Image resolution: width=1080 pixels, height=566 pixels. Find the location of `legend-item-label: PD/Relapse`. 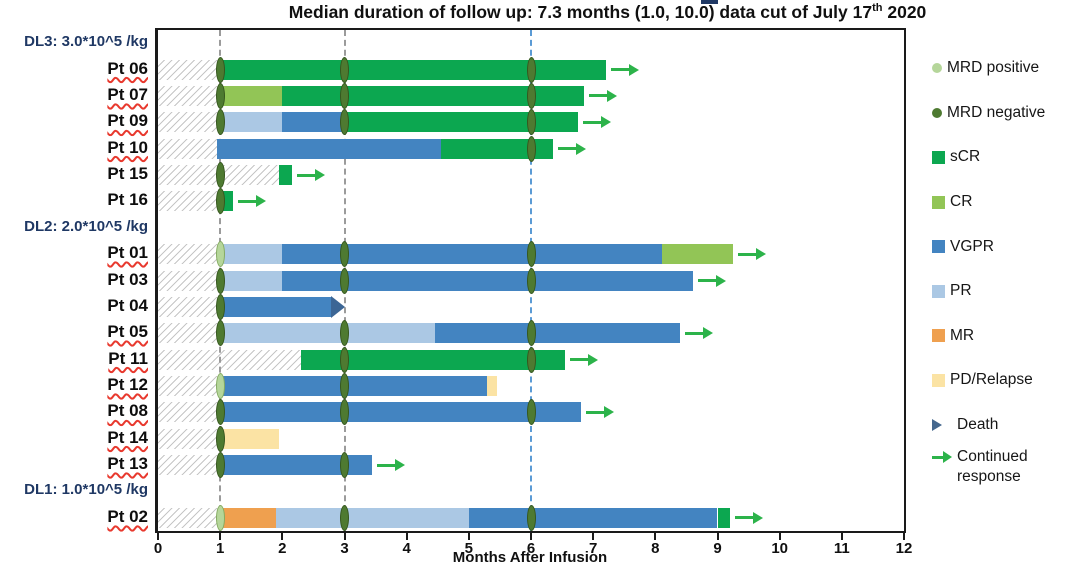

legend-item-label: PD/Relapse is located at coordinates (991, 380).